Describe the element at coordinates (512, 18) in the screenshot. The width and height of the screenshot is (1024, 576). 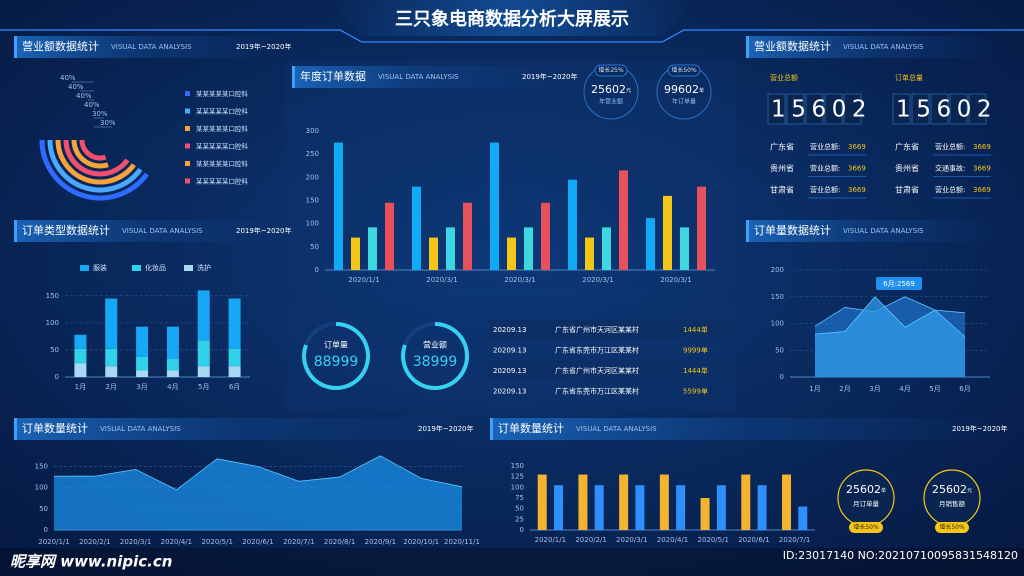
I see `title-frame` at that location.